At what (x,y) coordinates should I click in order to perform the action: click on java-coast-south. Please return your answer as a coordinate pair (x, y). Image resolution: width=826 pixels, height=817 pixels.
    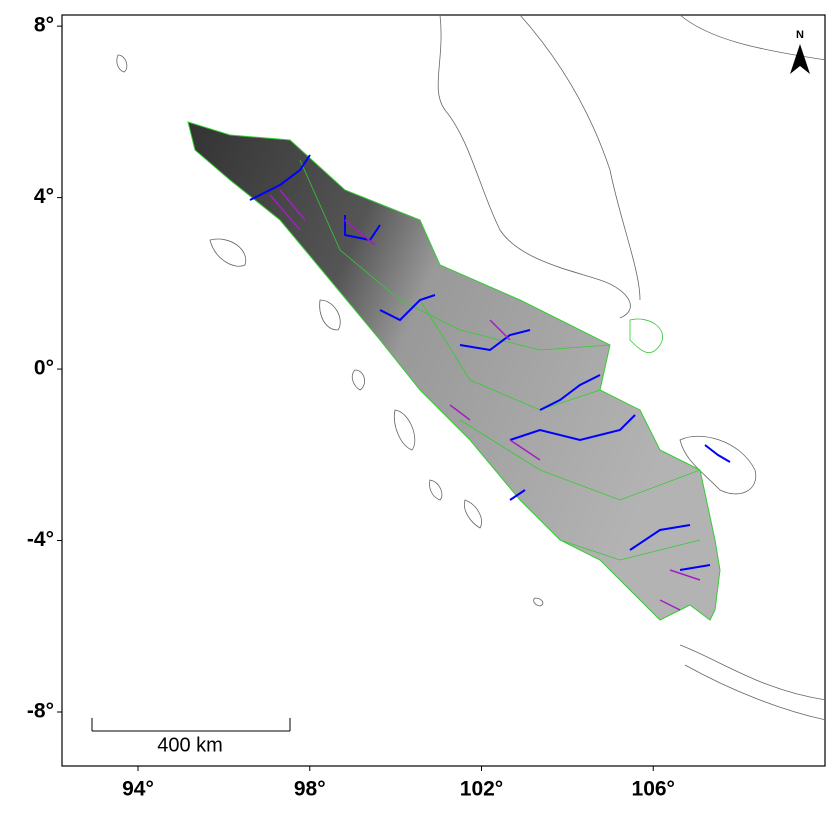
    Looking at the image, I should click on (755, 692).